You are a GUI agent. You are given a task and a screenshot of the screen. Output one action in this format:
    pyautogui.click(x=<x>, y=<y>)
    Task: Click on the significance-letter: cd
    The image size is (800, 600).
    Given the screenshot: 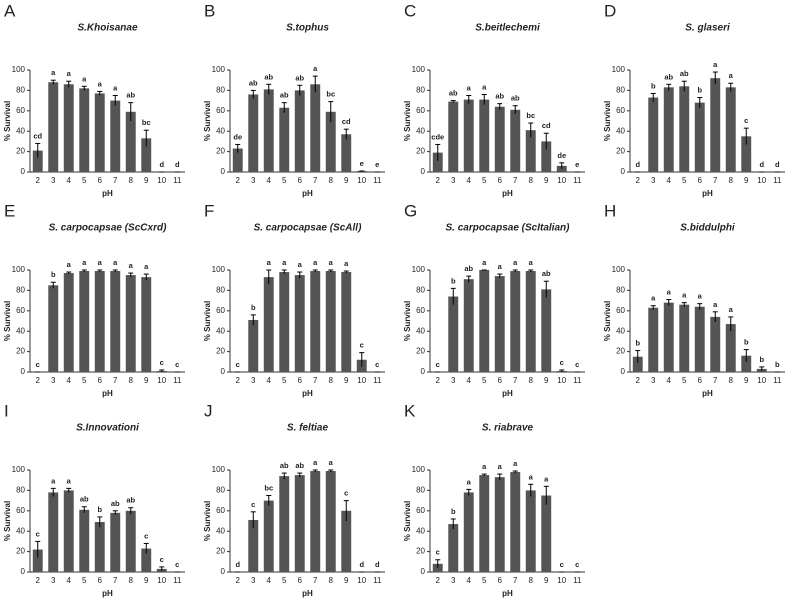 What is the action you would take?
    pyautogui.click(x=546, y=125)
    